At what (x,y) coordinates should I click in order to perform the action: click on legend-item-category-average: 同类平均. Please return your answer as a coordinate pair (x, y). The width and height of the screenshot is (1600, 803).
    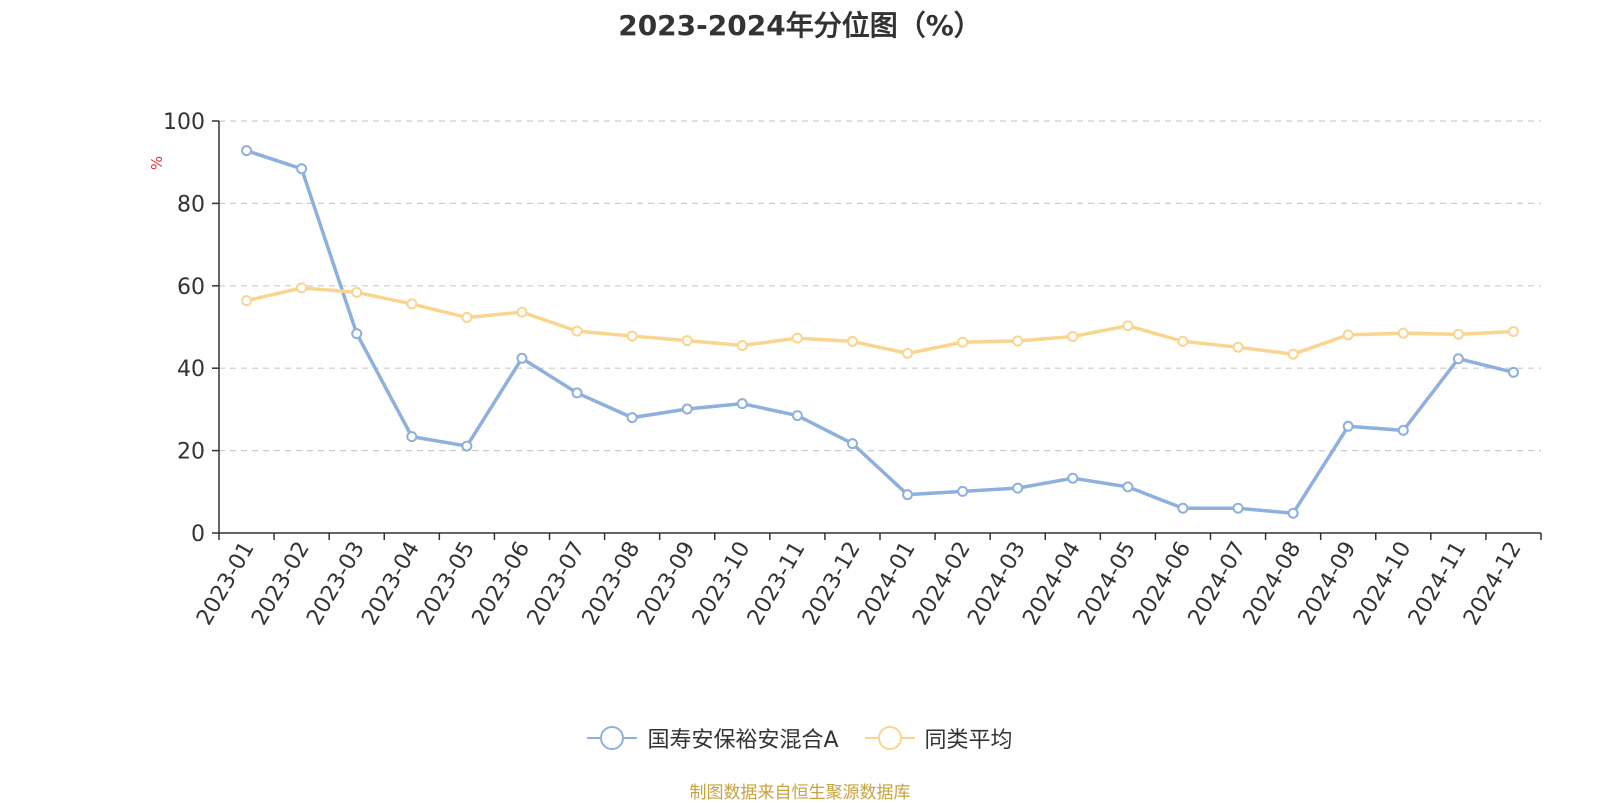
    Looking at the image, I should click on (938, 738).